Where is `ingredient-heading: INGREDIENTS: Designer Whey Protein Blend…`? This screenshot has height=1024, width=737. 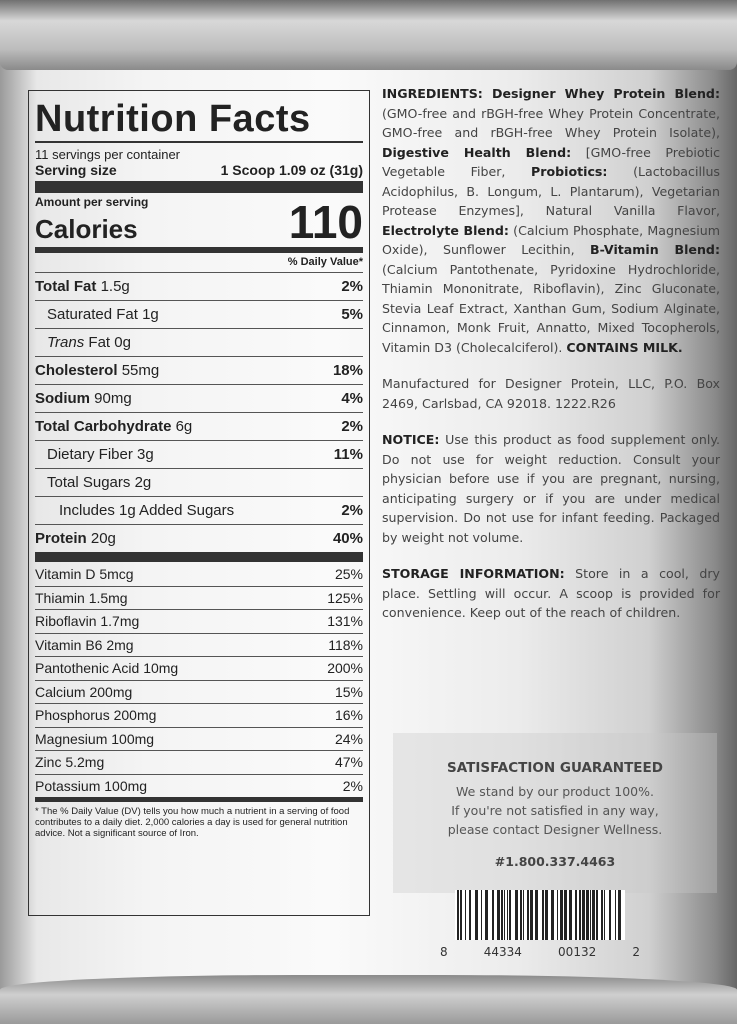 ingredient-heading: INGREDIENTS: Designer Whey Protein Blend… is located at coordinates (551, 93).